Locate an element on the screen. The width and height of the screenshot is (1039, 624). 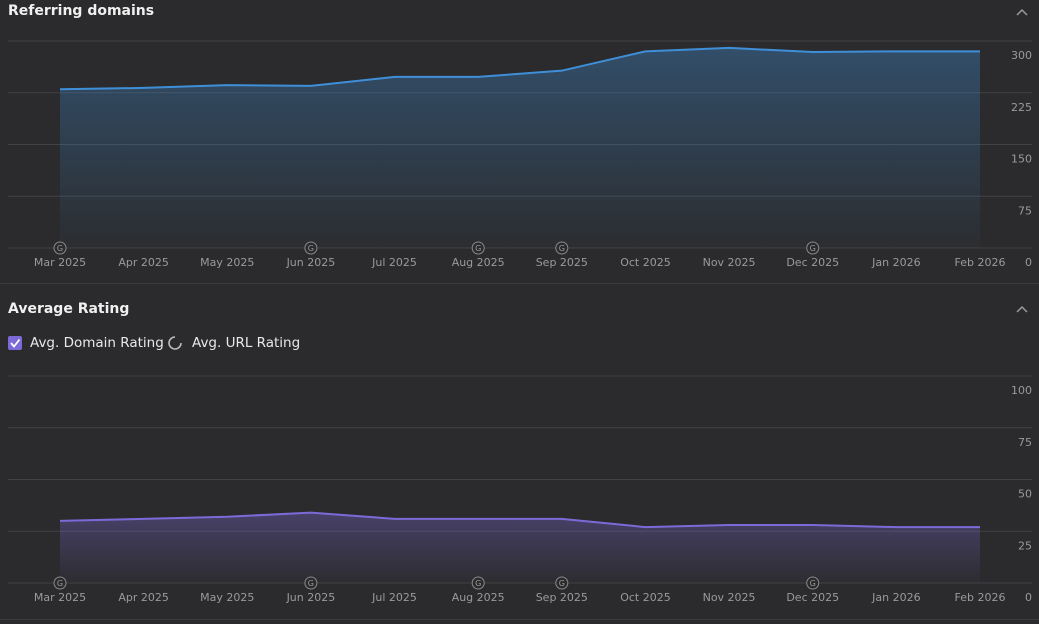
checkmark is located at coordinates (15, 343).